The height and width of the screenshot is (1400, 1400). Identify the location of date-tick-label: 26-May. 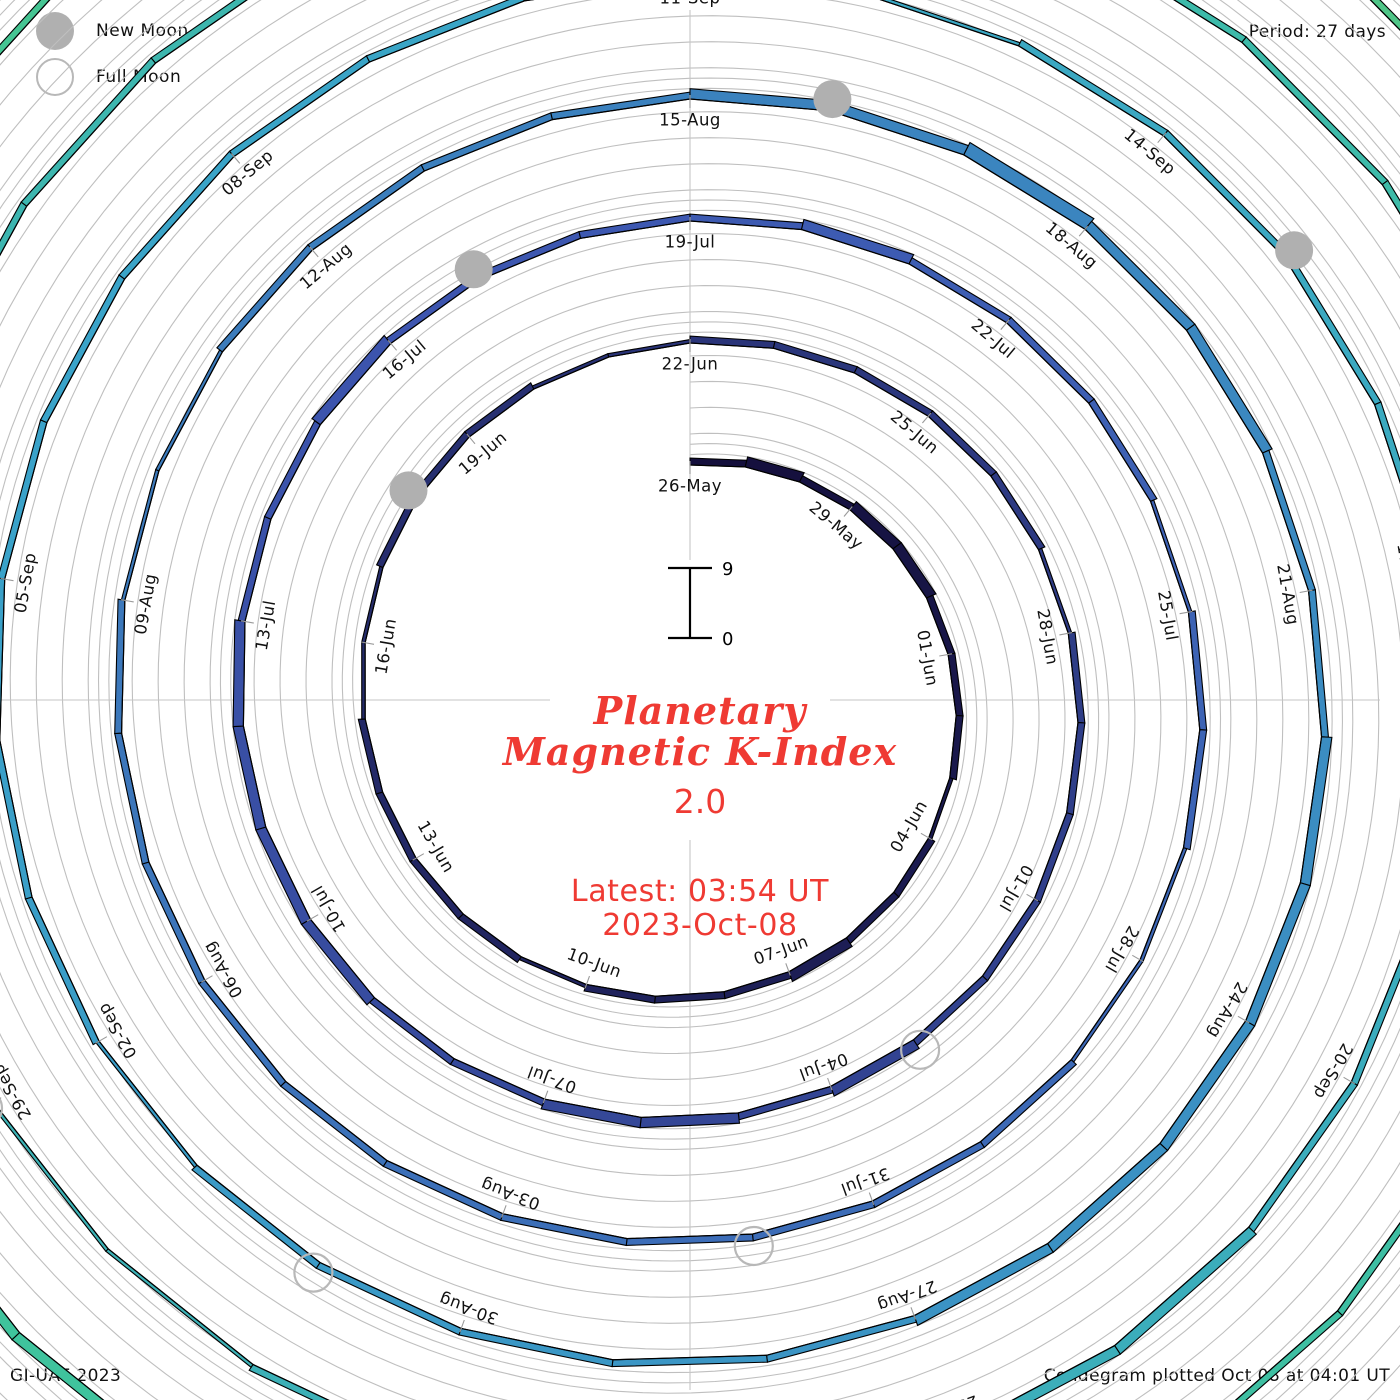
(690, 486).